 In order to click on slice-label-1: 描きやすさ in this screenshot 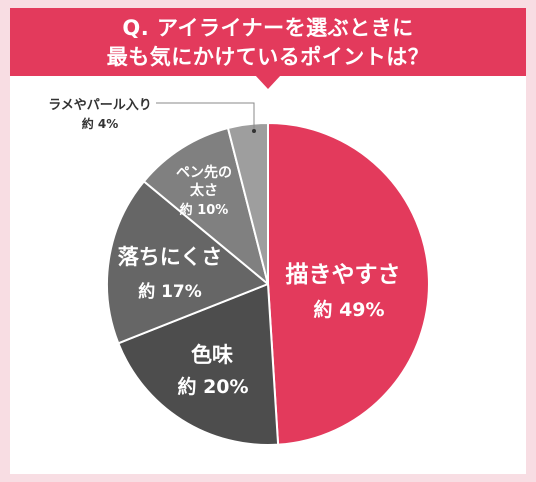, I will do `click(343, 275)`.